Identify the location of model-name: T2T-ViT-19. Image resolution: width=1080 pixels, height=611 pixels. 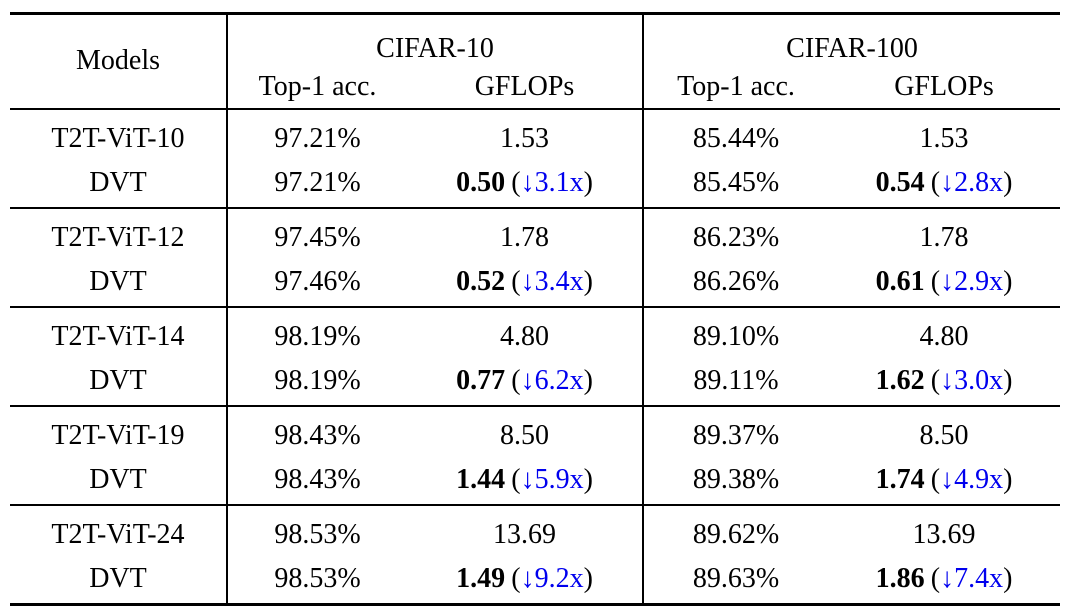
(118, 435).